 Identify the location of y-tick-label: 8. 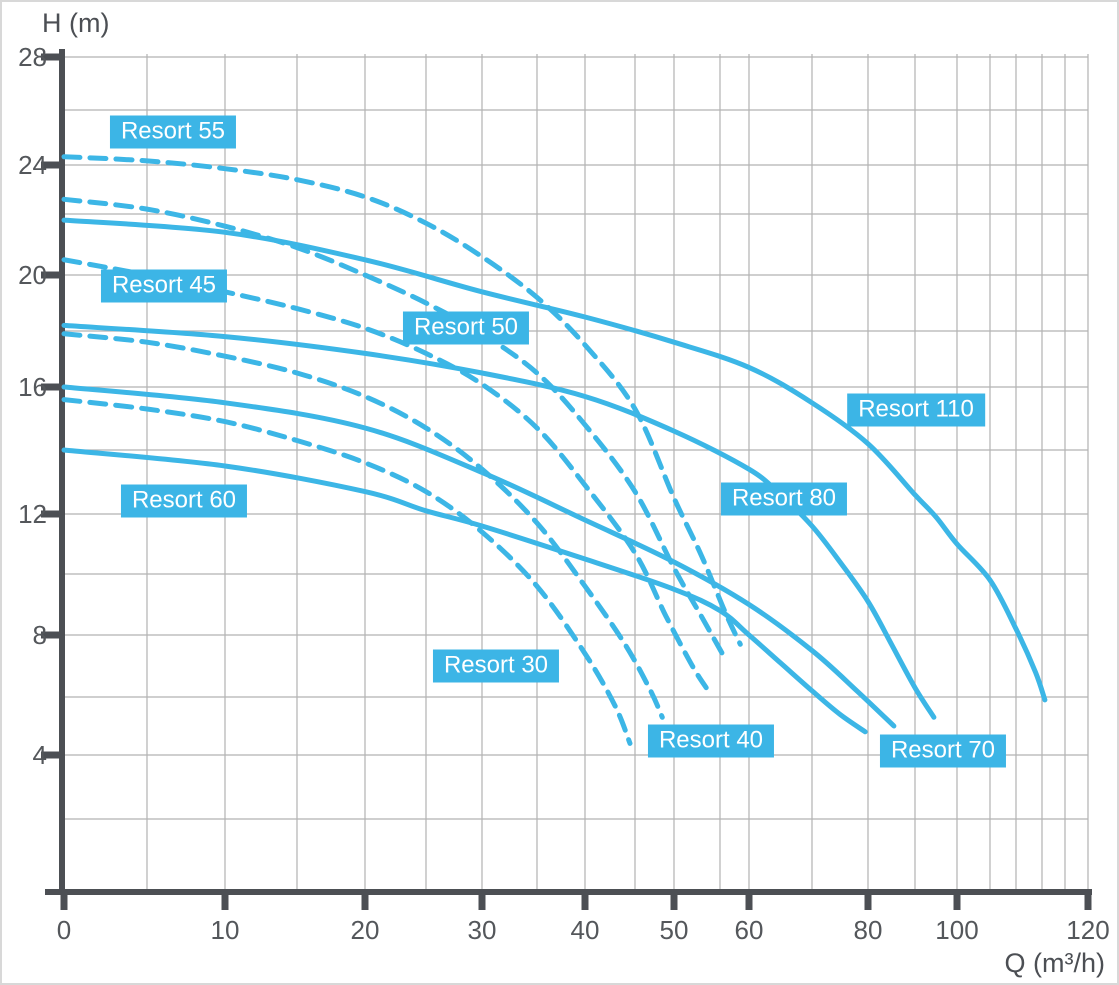
(40, 635).